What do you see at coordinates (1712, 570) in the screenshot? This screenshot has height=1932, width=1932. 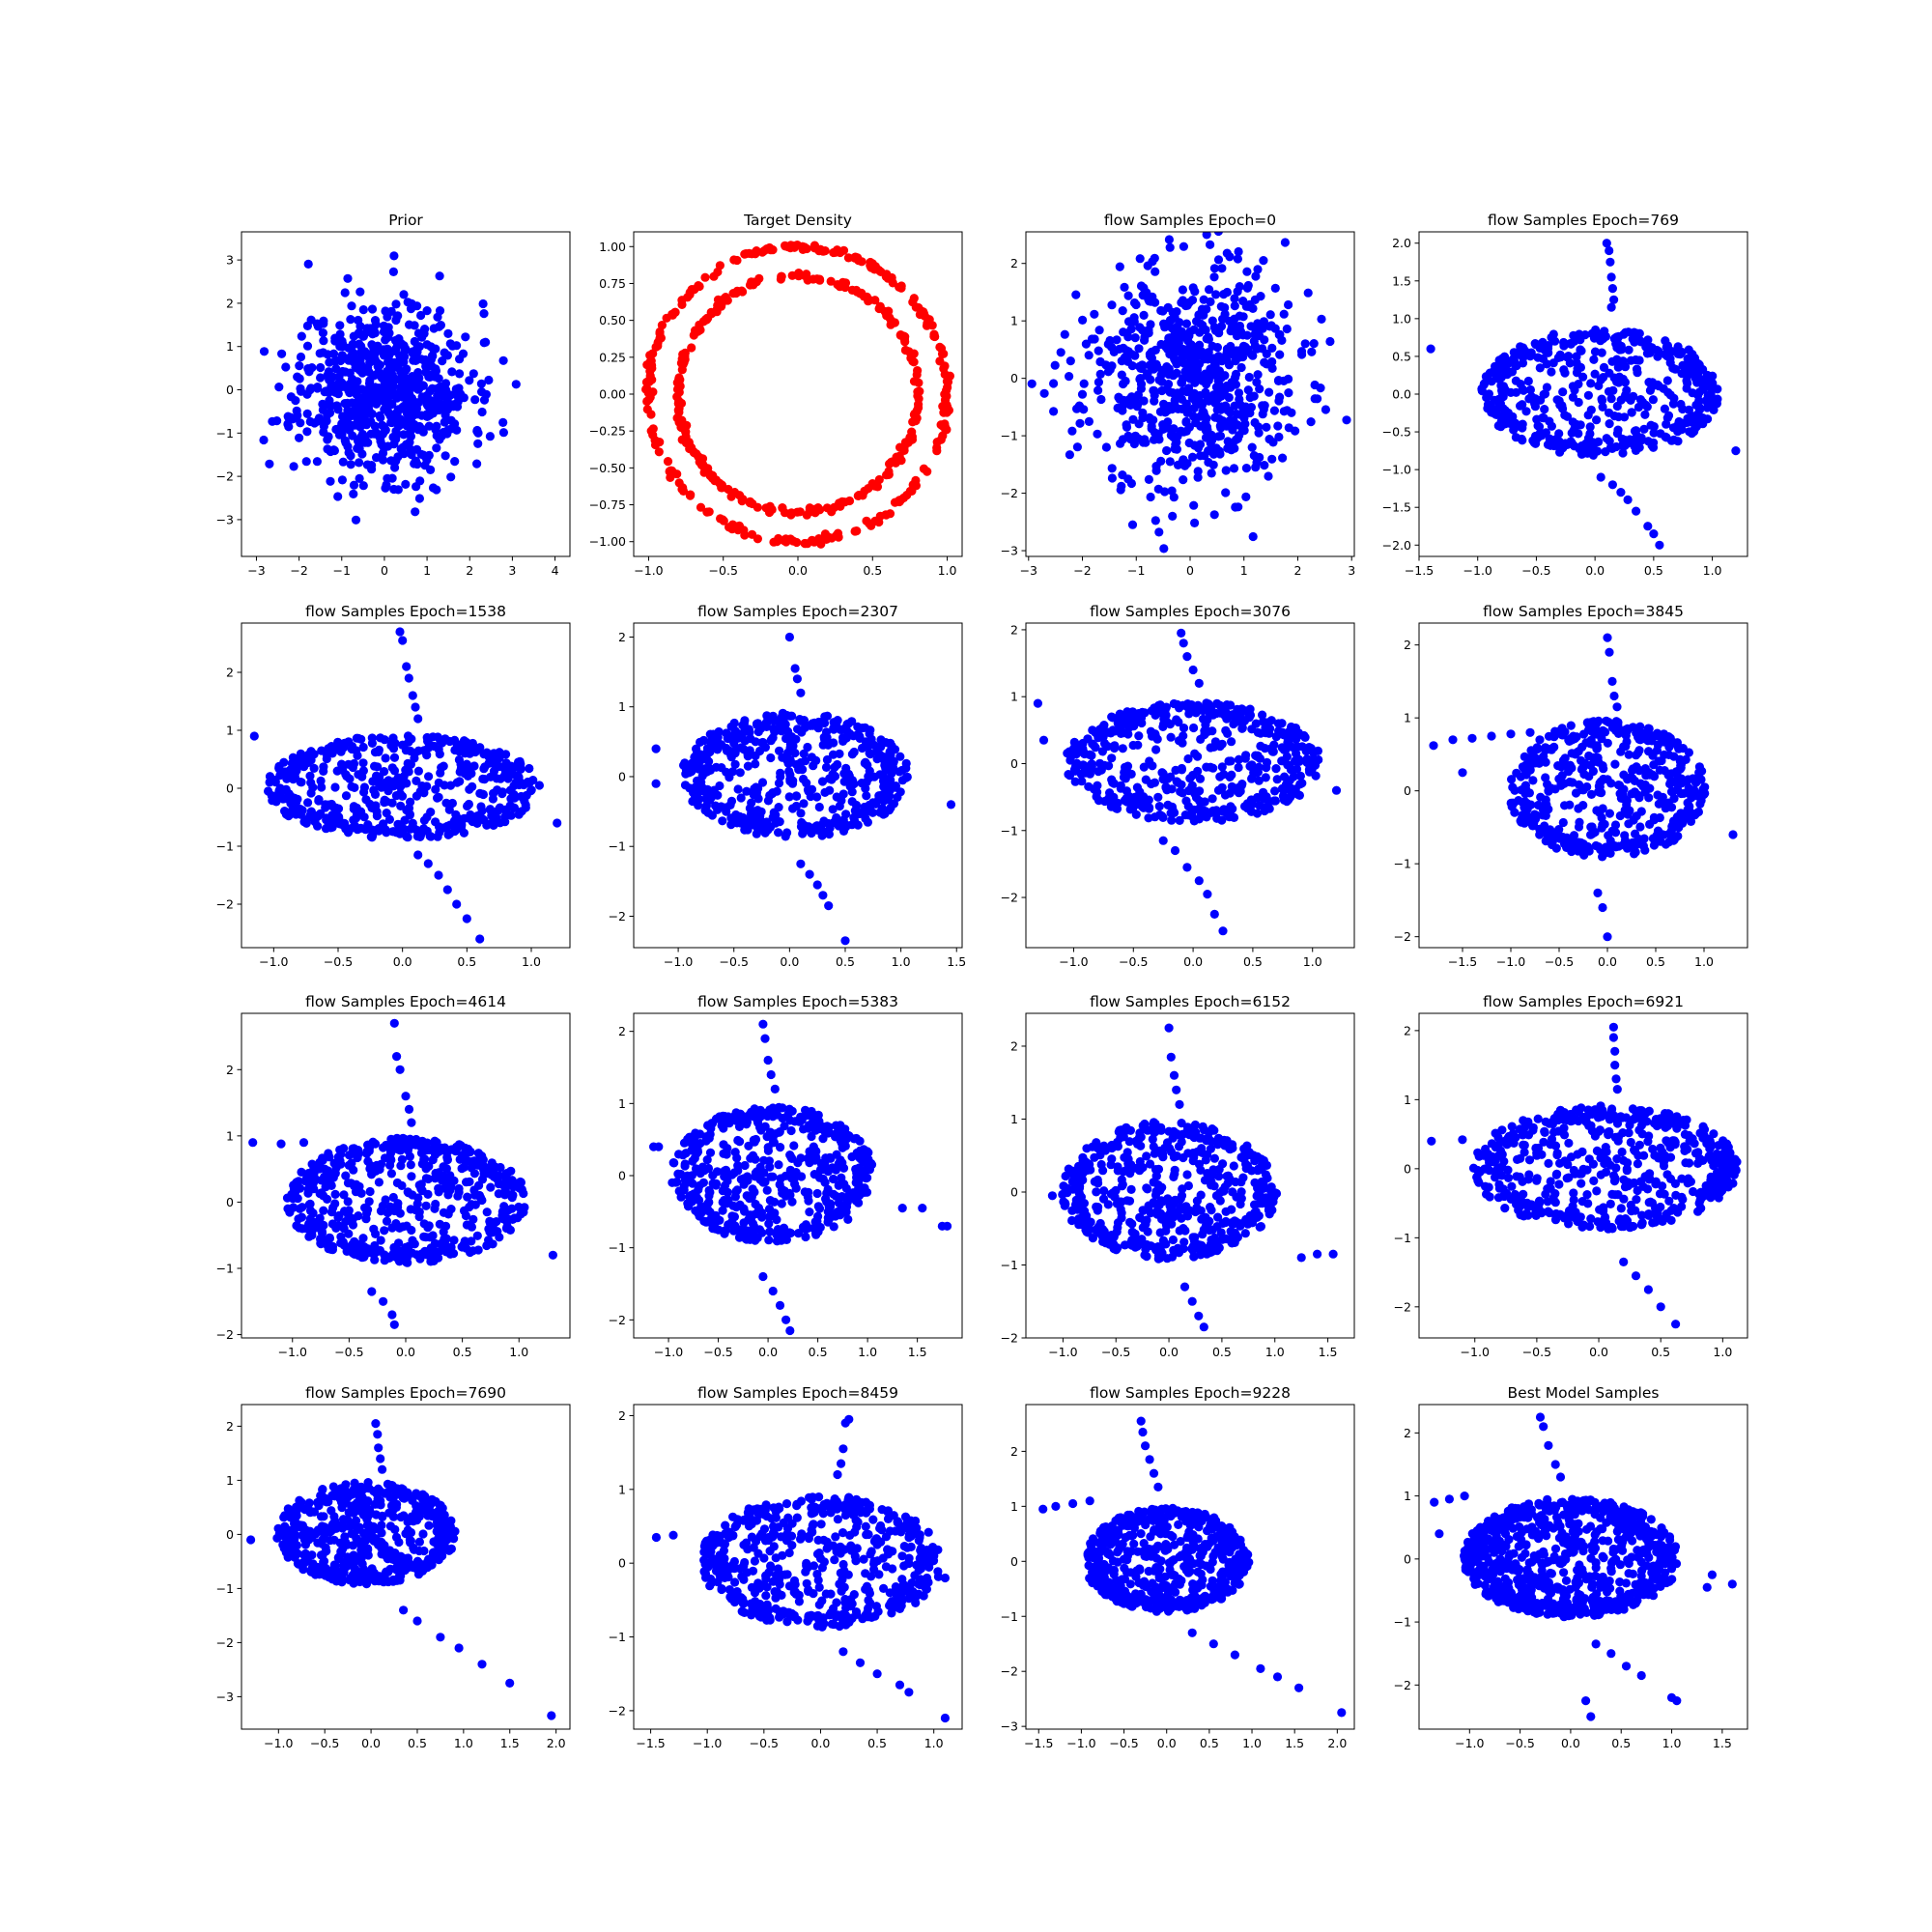 I see `x-tick-label: 1.0` at bounding box center [1712, 570].